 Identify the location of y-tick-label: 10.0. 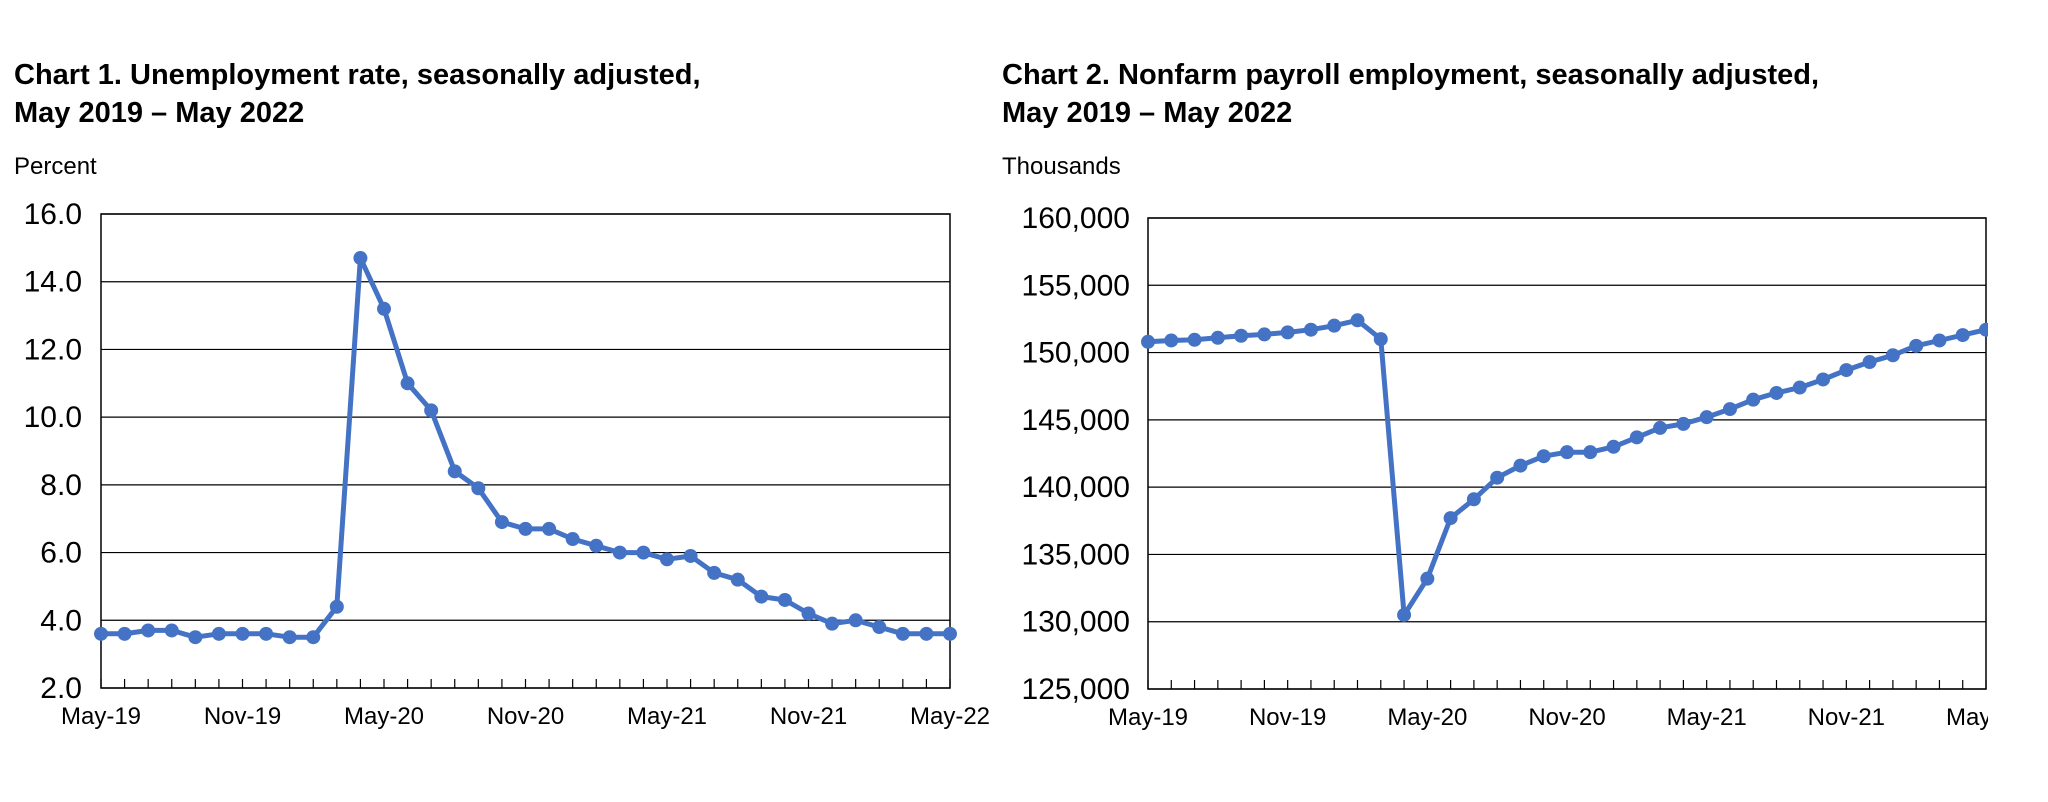
(53, 417).